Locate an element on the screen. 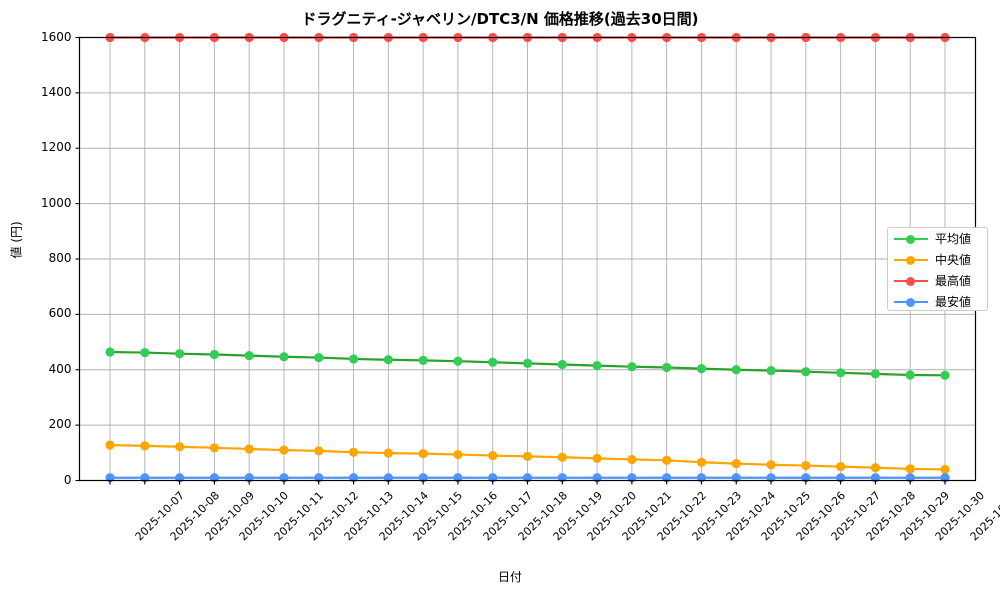  legend-item-median: 中央値 is located at coordinates (937, 259).